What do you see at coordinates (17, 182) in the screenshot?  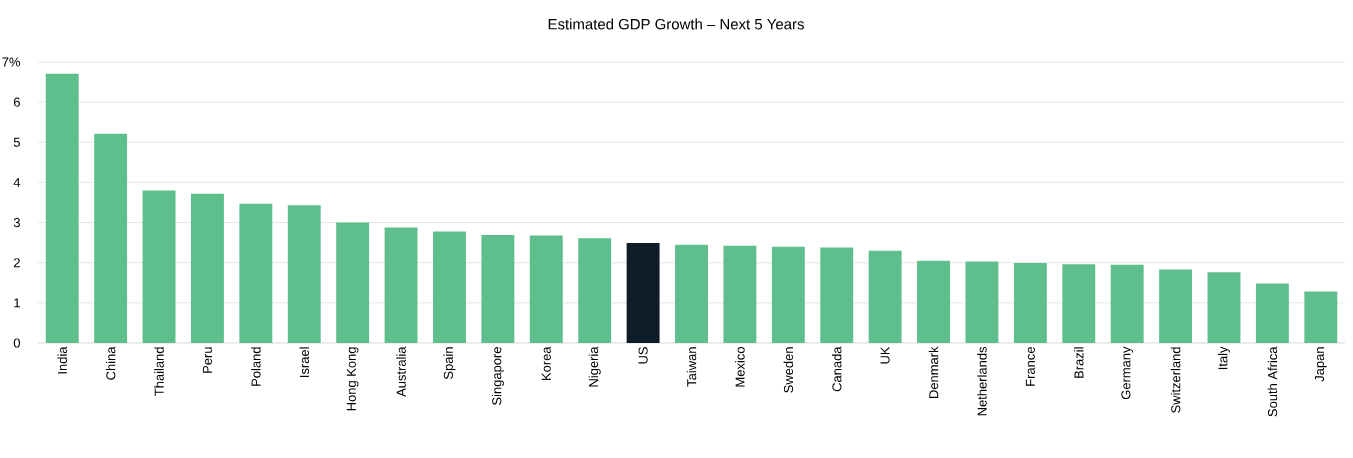 I see `y-tick-label: 4` at bounding box center [17, 182].